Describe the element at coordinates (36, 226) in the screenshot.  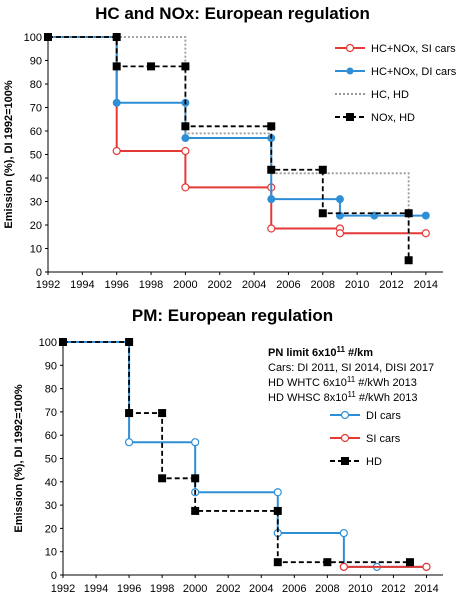
I see `y-tick-label: 20` at that location.